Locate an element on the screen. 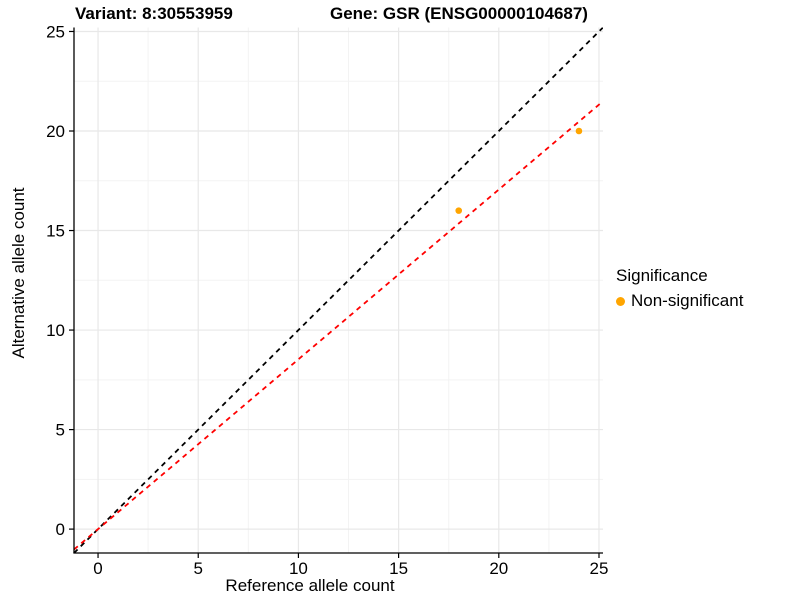  x-tick-label: 20 is located at coordinates (498, 568).